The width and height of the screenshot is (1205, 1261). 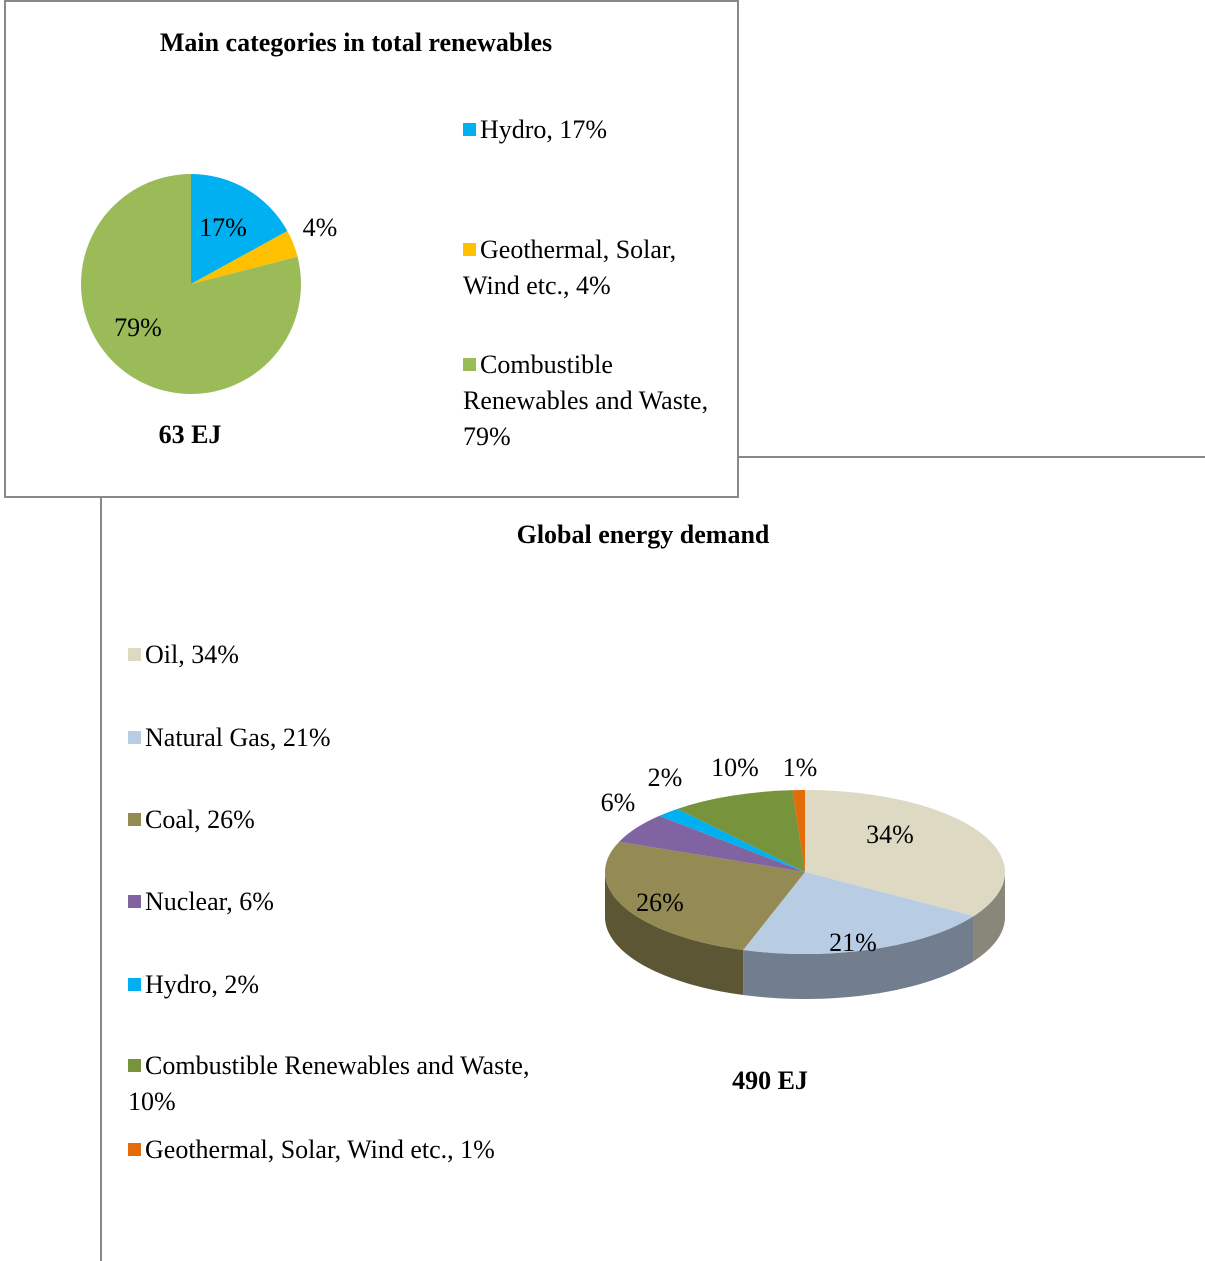 I want to click on legend-label: Combustible Renewables and Waste, 79%, so click(x=586, y=400).